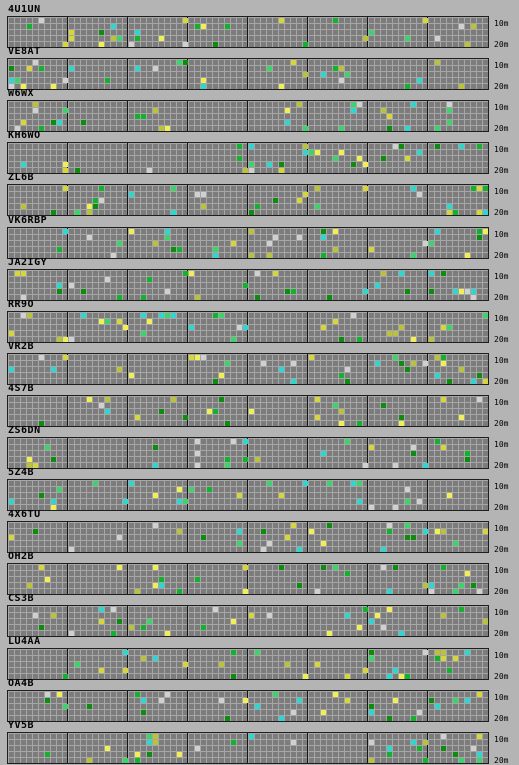  What do you see at coordinates (24, 430) in the screenshot?
I see `station-callsign: ZS6DN` at bounding box center [24, 430].